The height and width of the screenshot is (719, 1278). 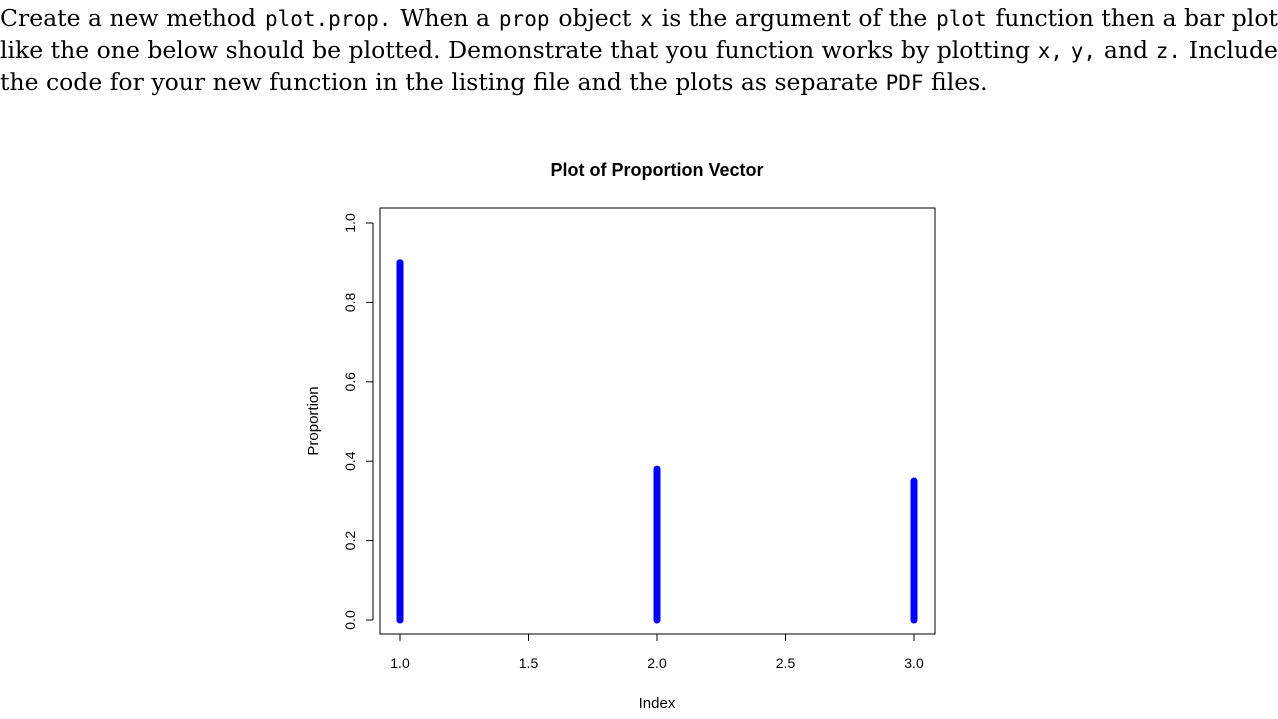 I want to click on inline-code-plot: plot, so click(x=961, y=19).